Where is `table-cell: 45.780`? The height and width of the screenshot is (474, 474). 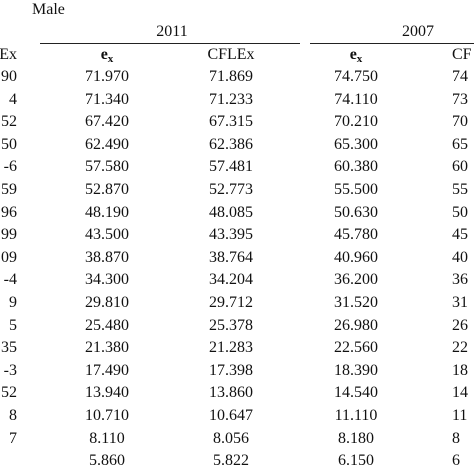
table-cell: 45.780 is located at coordinates (356, 235).